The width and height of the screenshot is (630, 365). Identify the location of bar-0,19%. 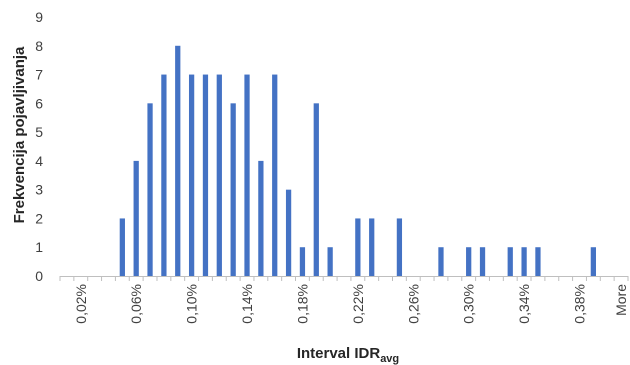
(316, 189).